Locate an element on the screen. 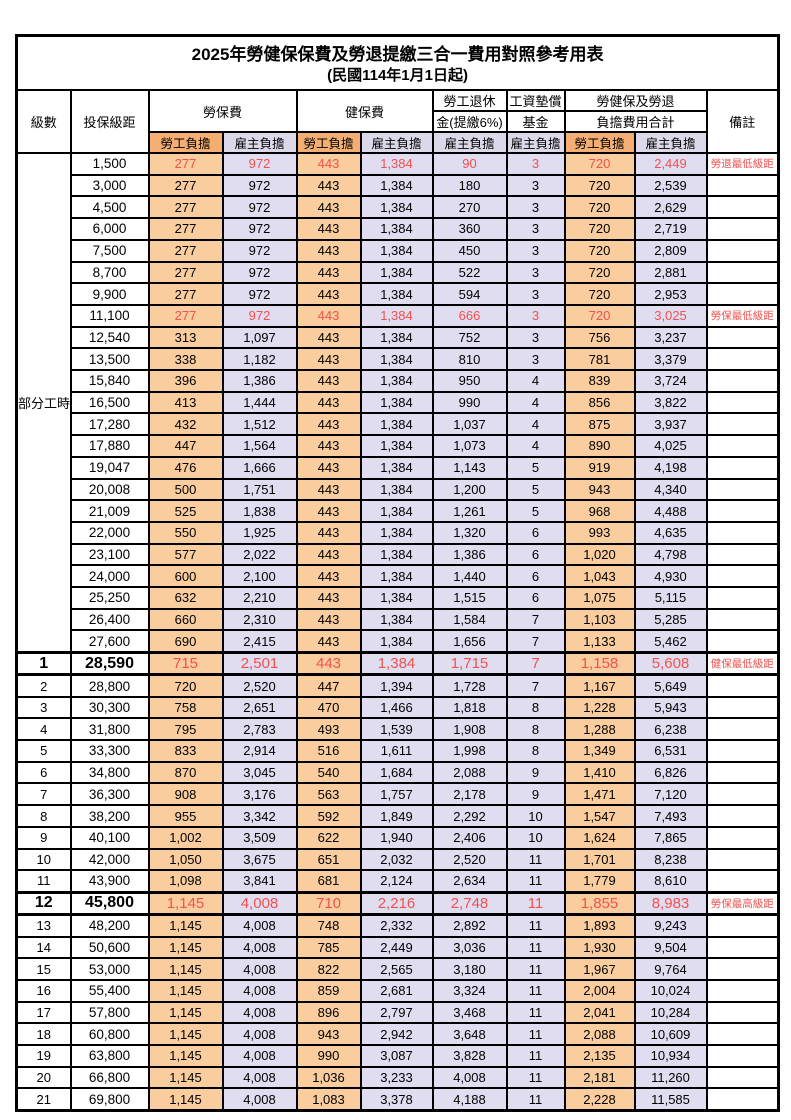 This screenshot has height=1120, width=791. value-cell: 7 is located at coordinates (535, 641).